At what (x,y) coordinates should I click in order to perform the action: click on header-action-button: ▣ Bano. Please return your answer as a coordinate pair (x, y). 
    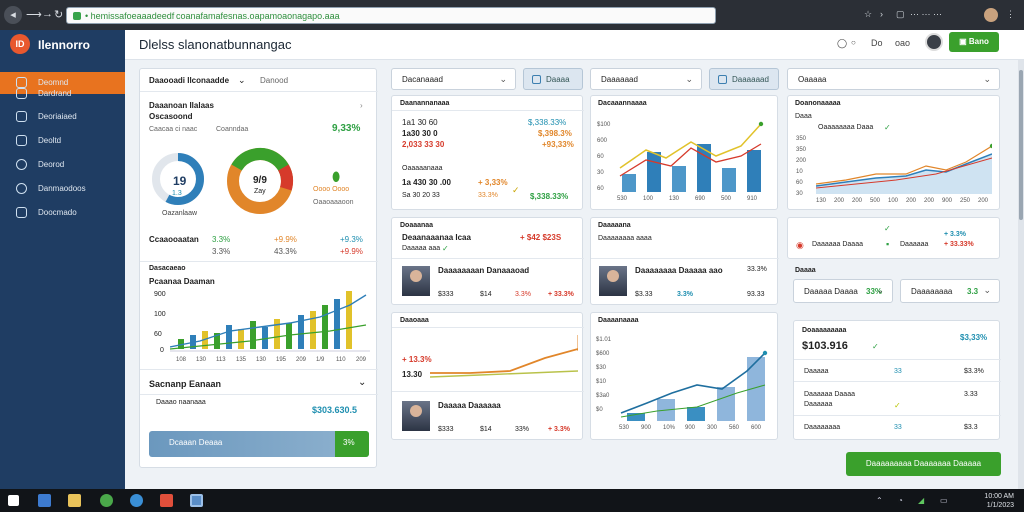
    Looking at the image, I should click on (974, 42).